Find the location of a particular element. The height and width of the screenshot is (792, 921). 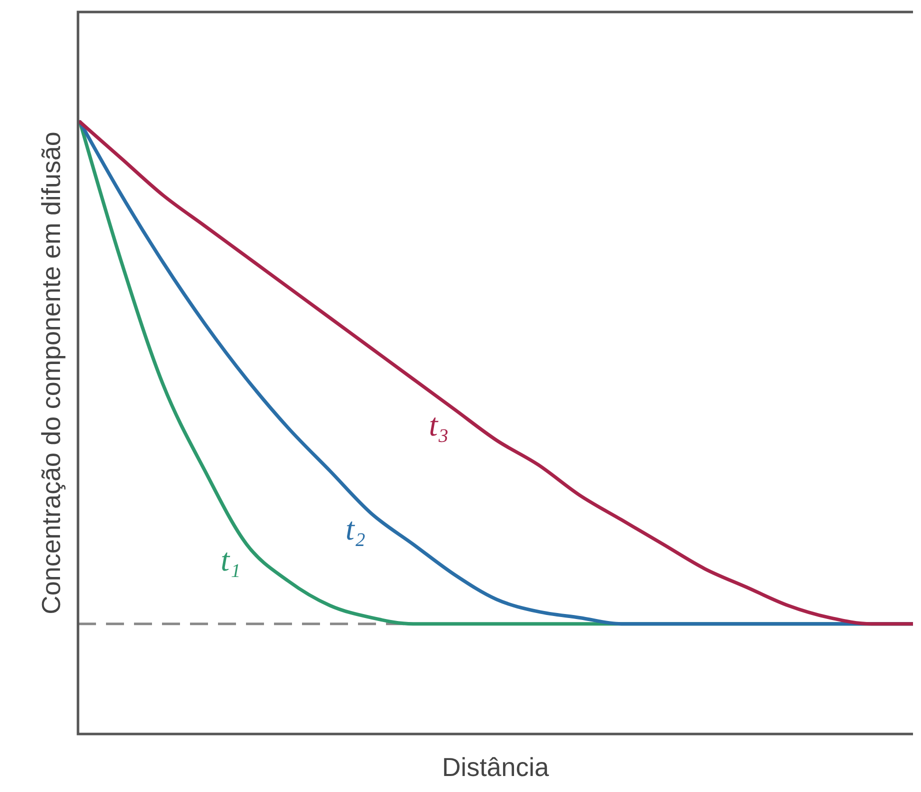

y-axis-title: Concentração do componente em difusão is located at coordinates (51, 373).